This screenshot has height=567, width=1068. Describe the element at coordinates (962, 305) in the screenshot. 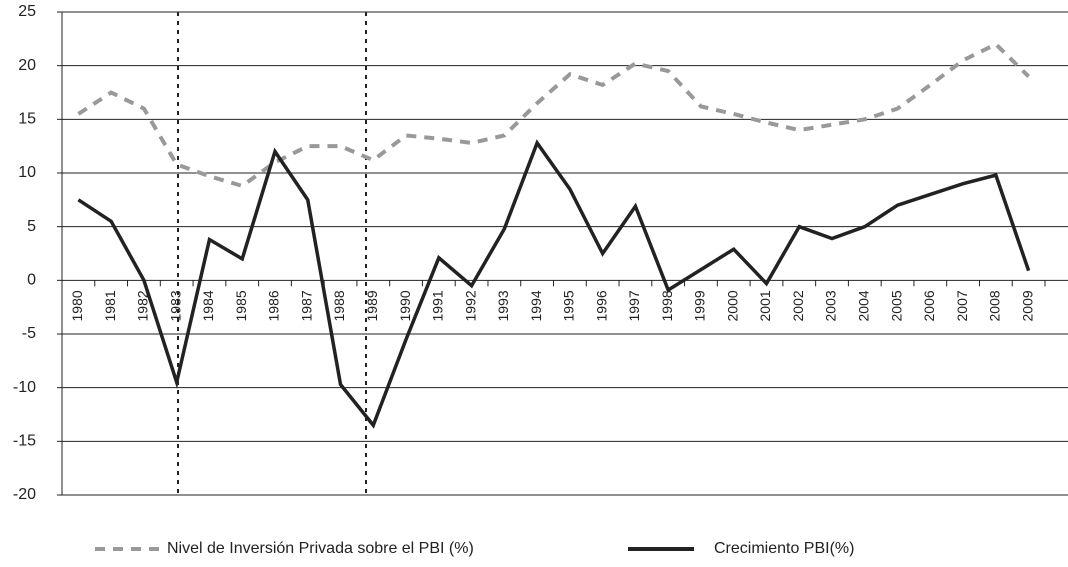

I see `x-tick-label: 2007` at that location.